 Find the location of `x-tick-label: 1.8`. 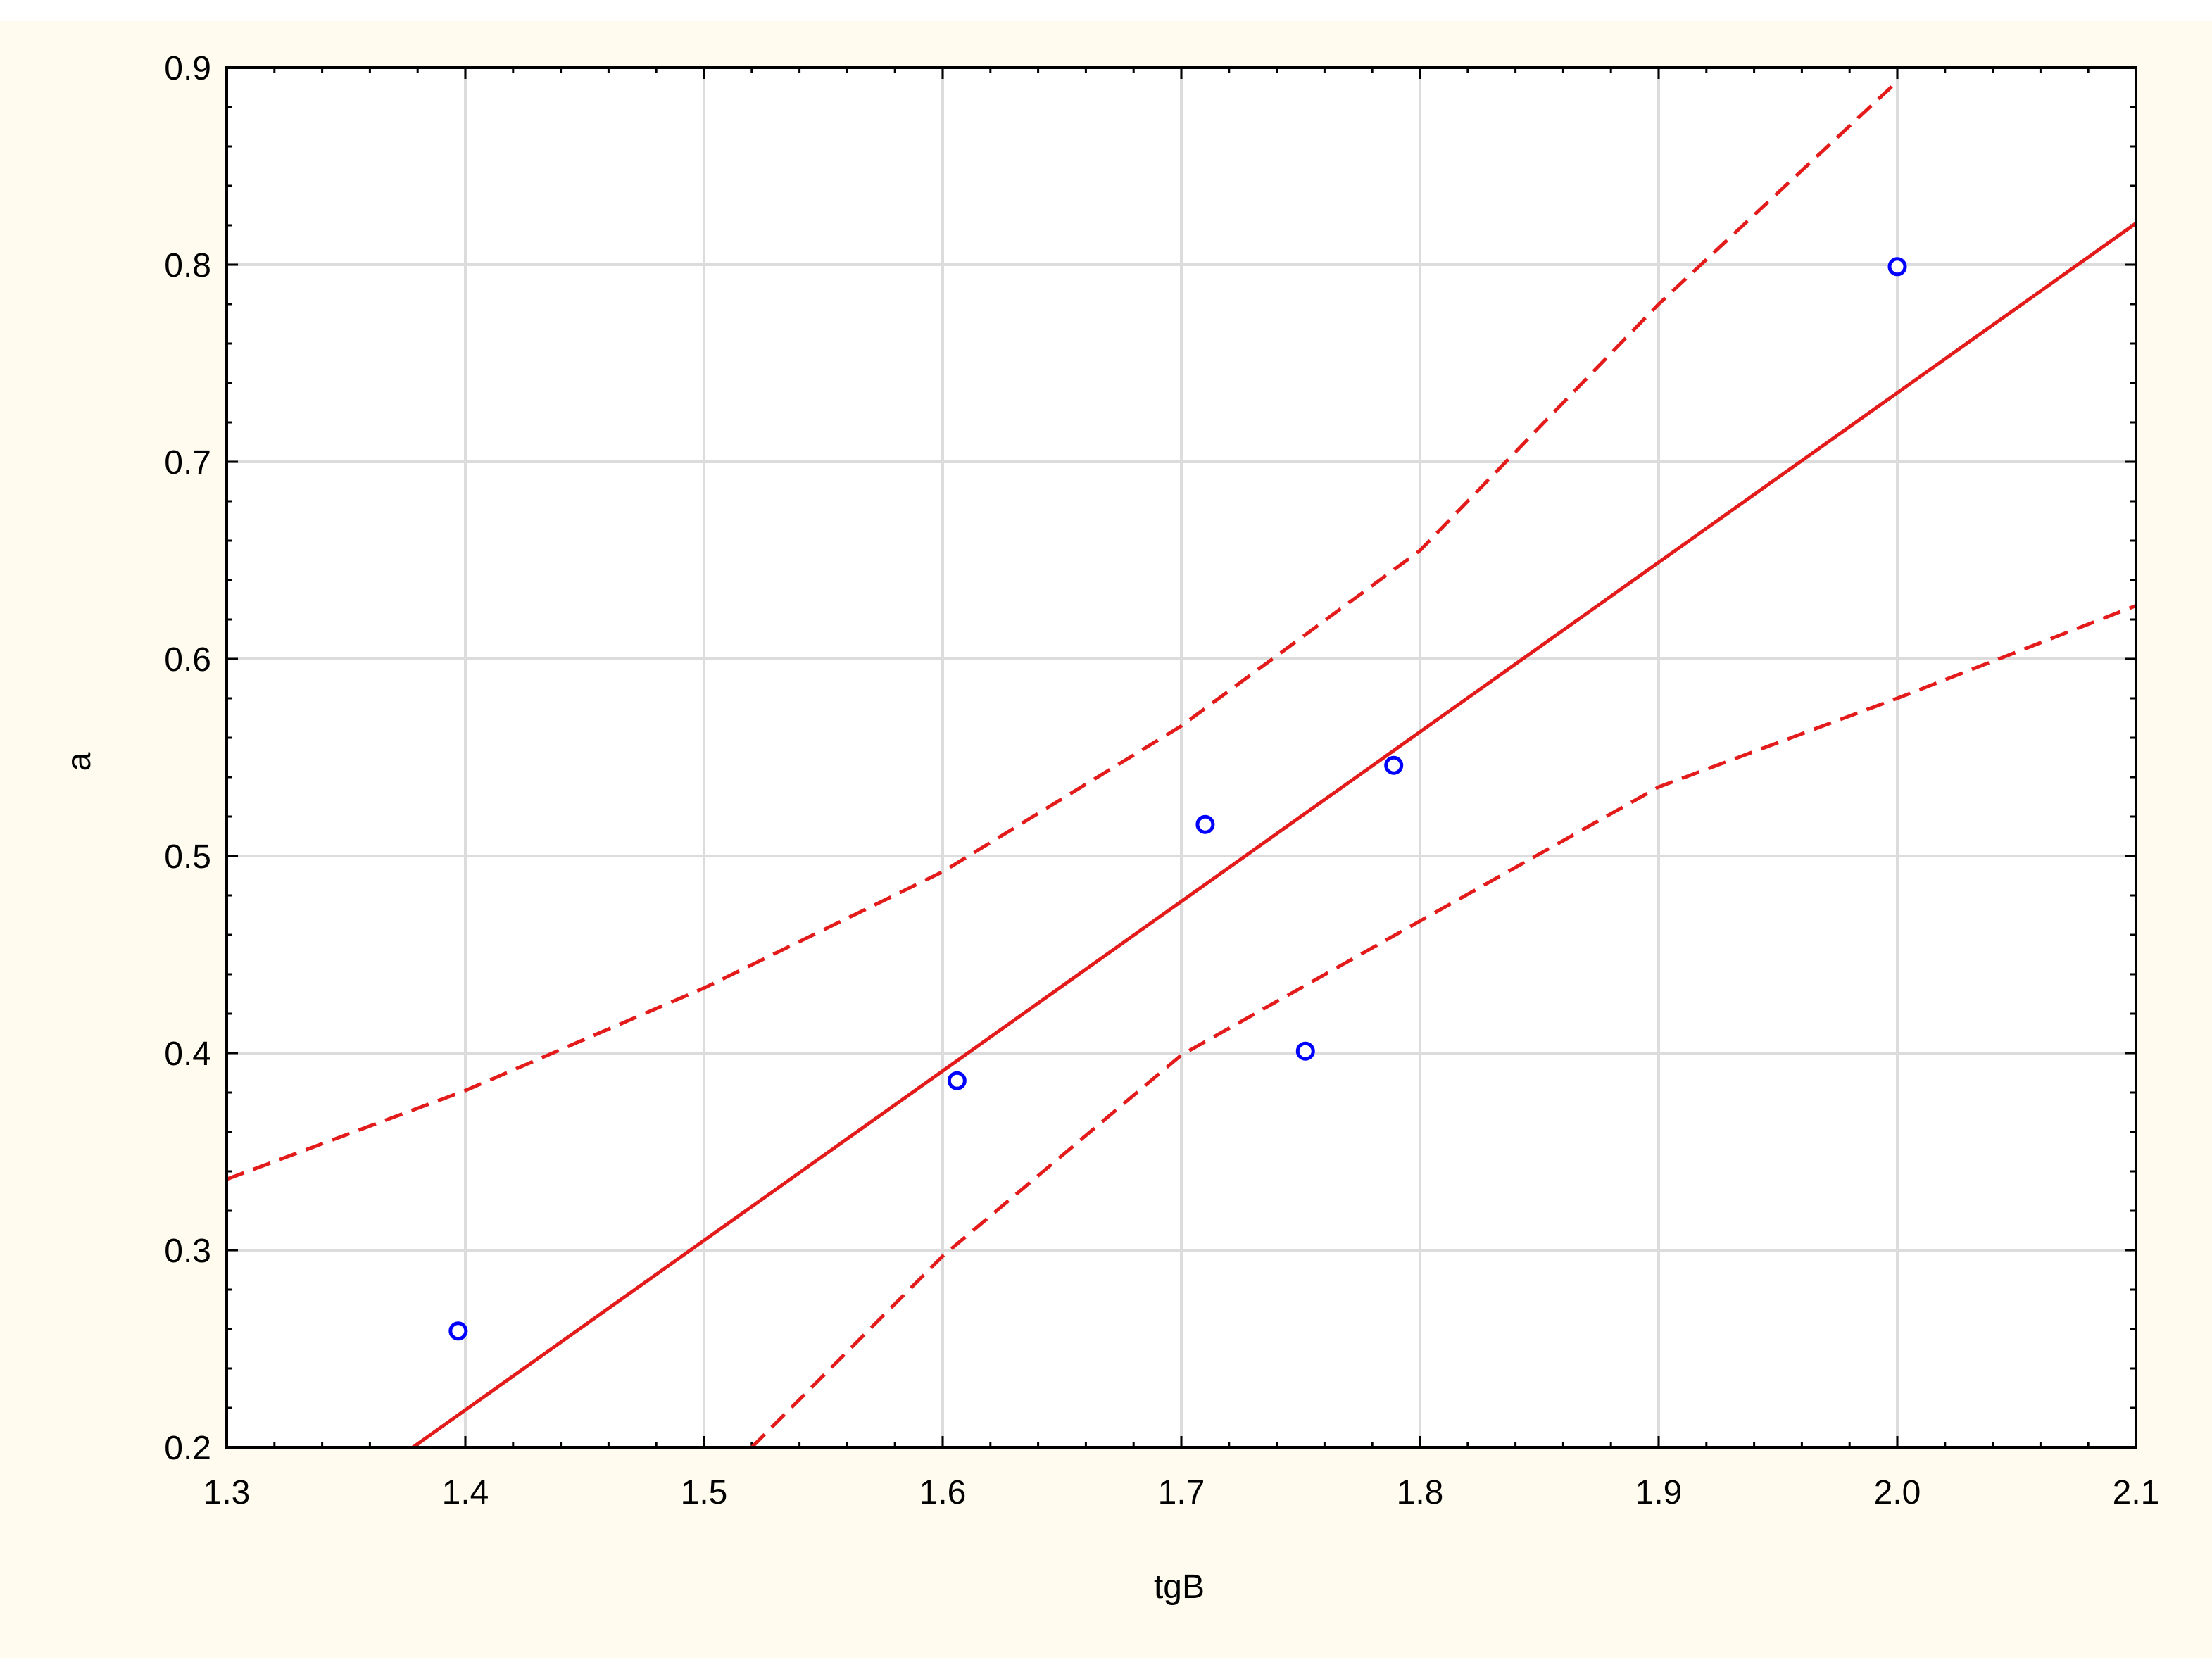

x-tick-label: 1.8 is located at coordinates (1420, 1492).